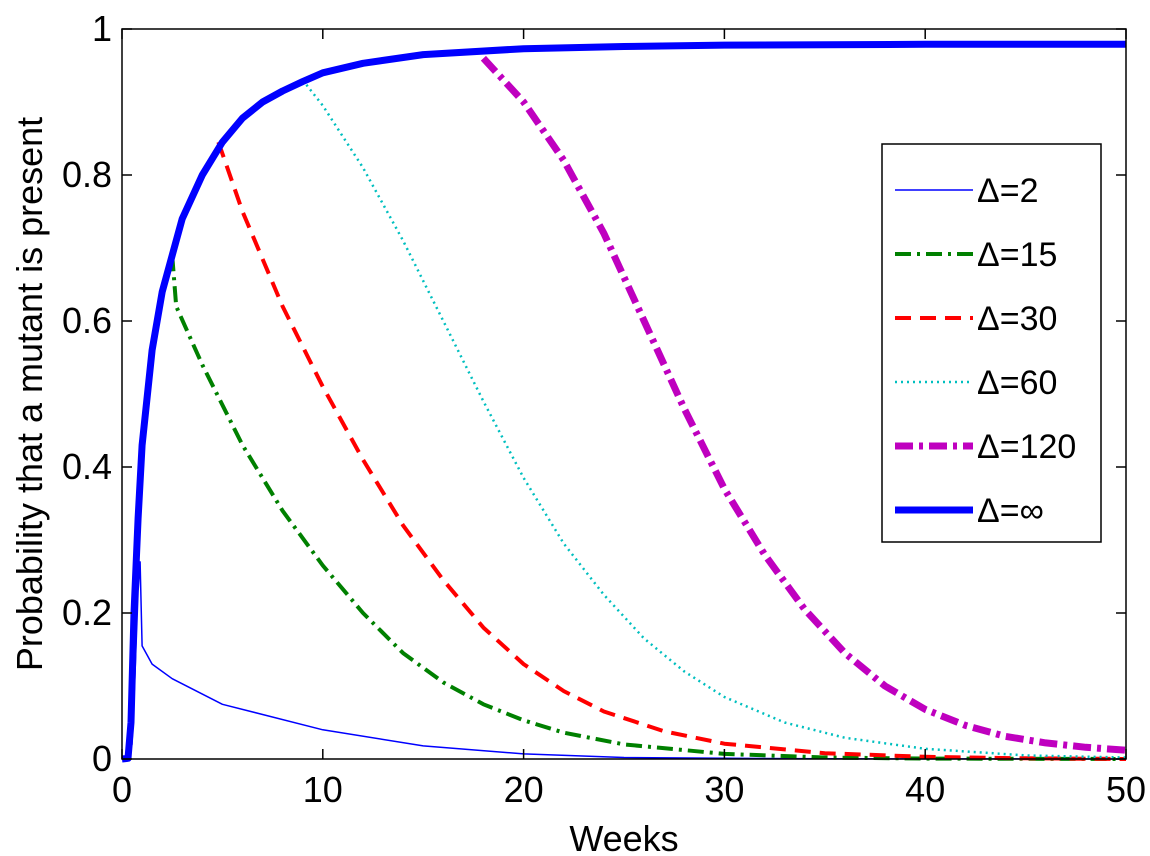  Describe the element at coordinates (102, 28) in the screenshot. I see `y-tick-label: 1` at that location.